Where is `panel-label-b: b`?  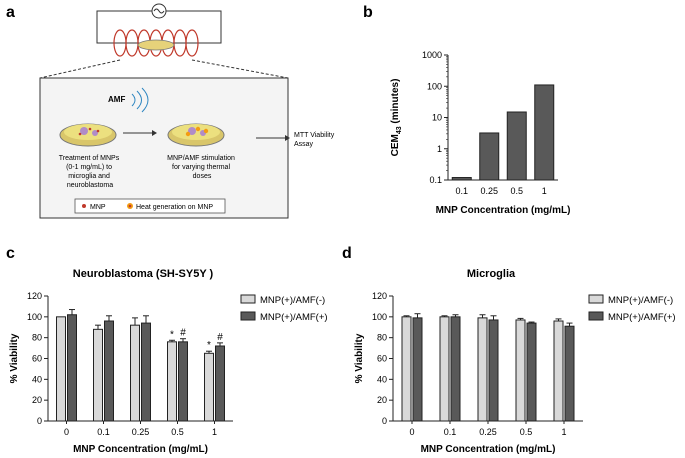 panel-label-b: b is located at coordinates (368, 12).